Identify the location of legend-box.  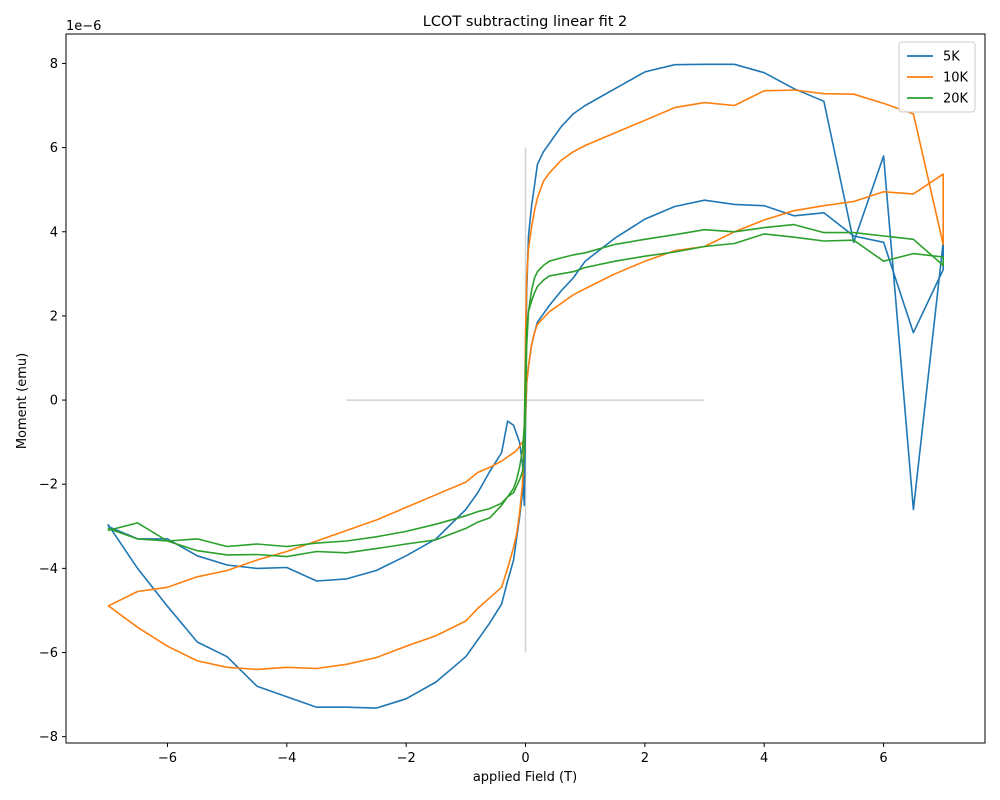
(937, 77).